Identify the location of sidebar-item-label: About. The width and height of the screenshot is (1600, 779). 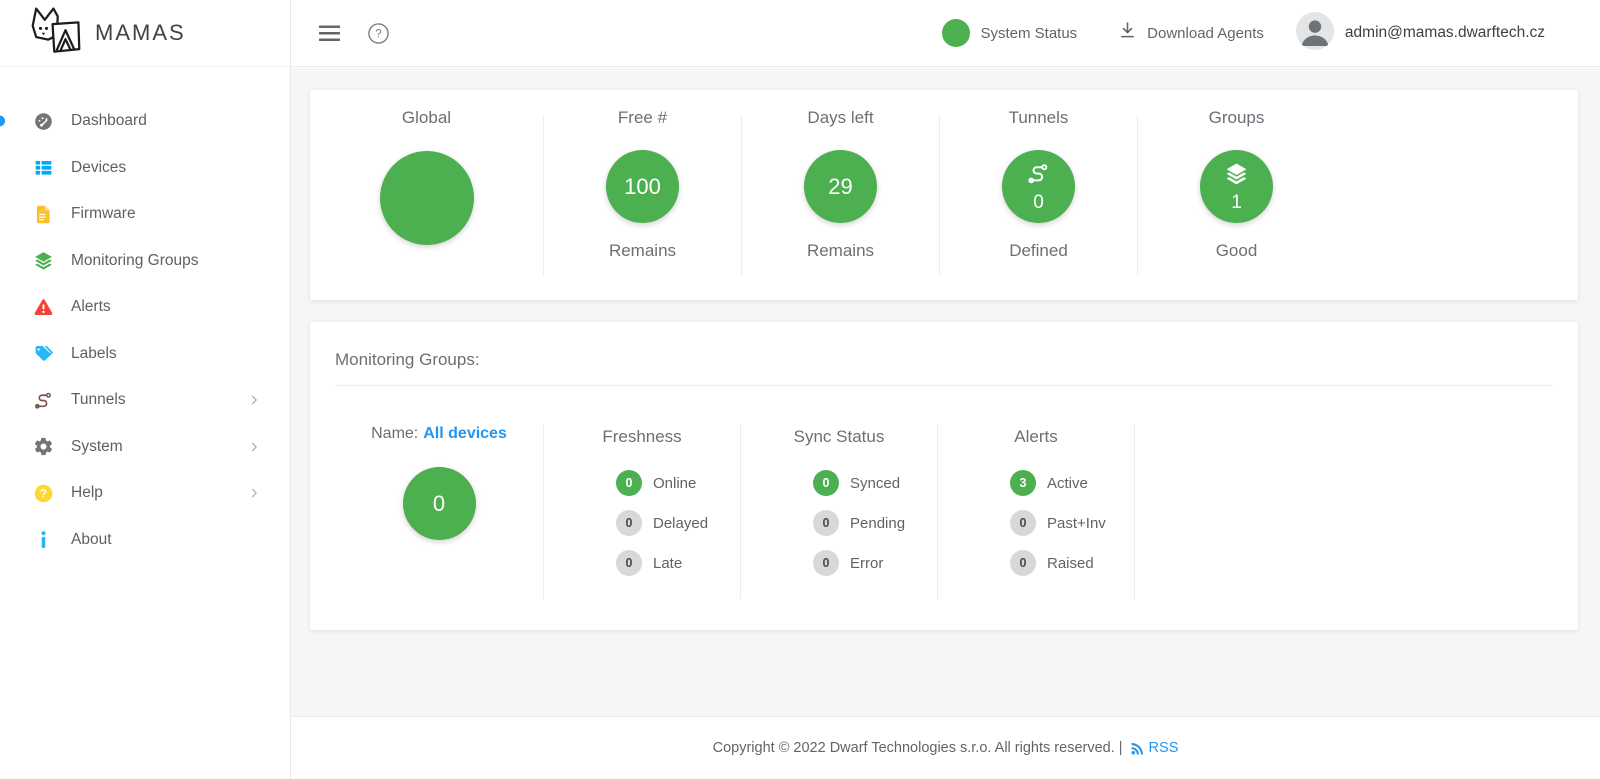
(91, 539).